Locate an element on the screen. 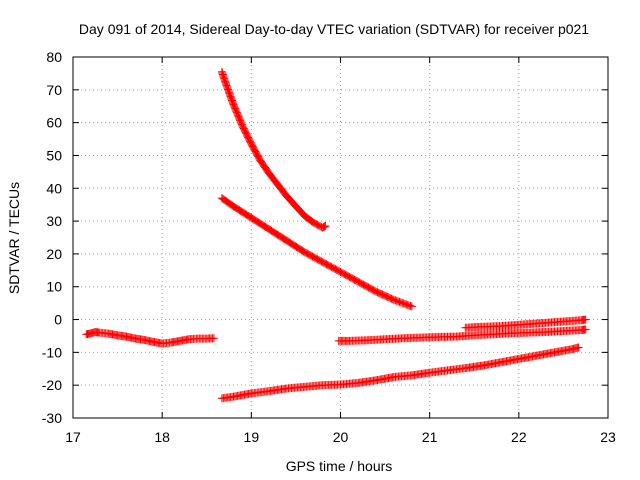 This screenshot has height=480, width=640. x-tick-label: 19 is located at coordinates (252, 437).